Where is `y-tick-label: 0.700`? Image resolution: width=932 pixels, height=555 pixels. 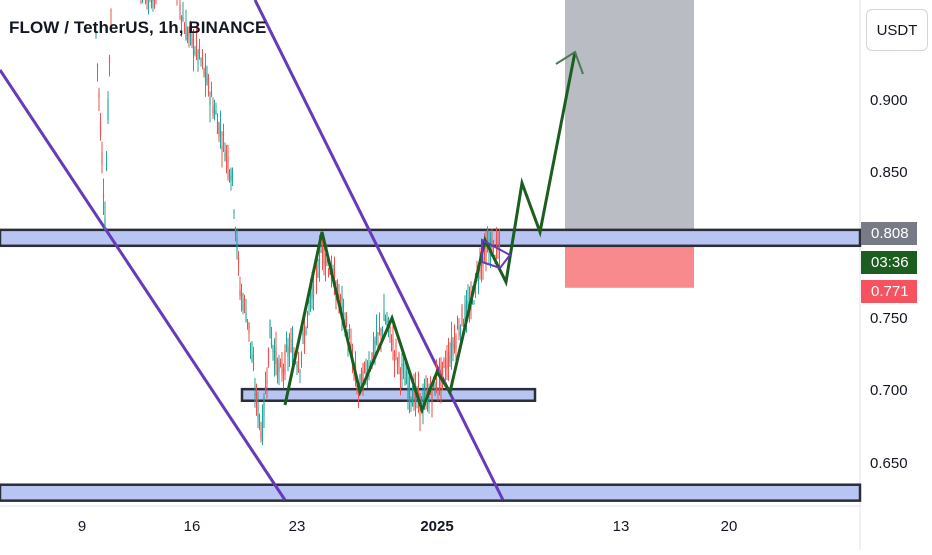
y-tick-label: 0.700 is located at coordinates (889, 390).